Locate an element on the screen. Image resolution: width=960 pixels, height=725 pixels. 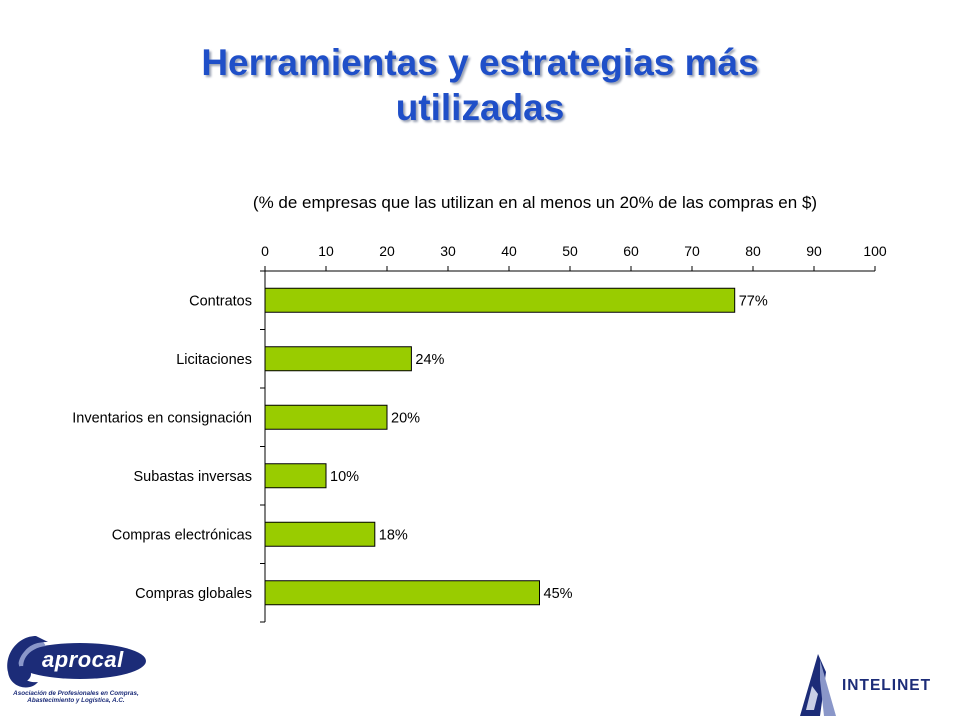
data-label: 18% is located at coordinates (393, 535).